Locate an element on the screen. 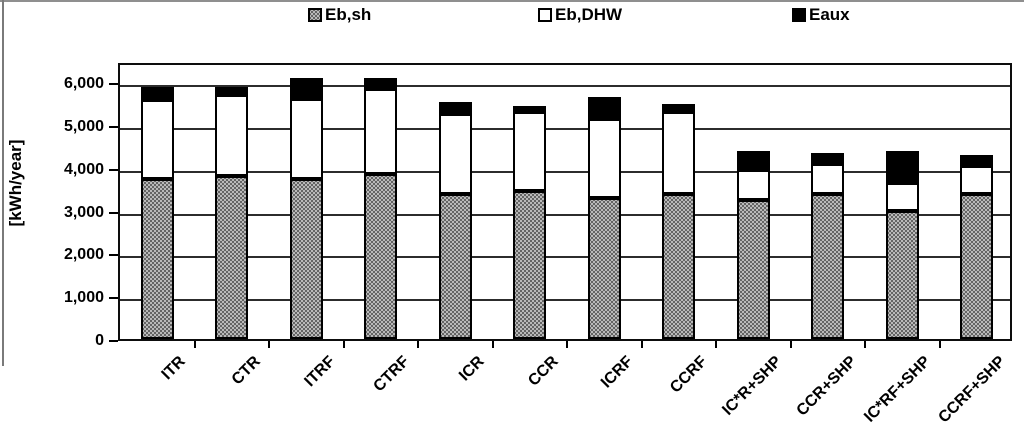 This screenshot has width=1024, height=443. legend-label: Eb,DHW is located at coordinates (589, 14).